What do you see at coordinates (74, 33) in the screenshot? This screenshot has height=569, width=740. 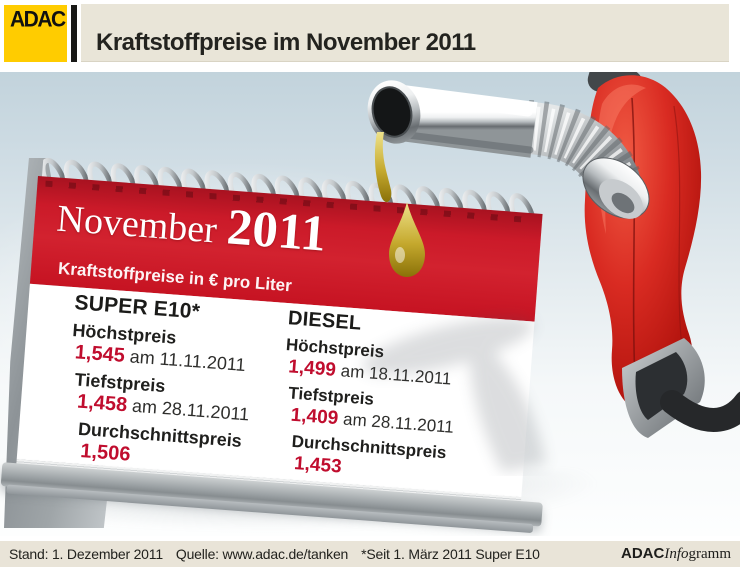 I see `header-divider` at bounding box center [74, 33].